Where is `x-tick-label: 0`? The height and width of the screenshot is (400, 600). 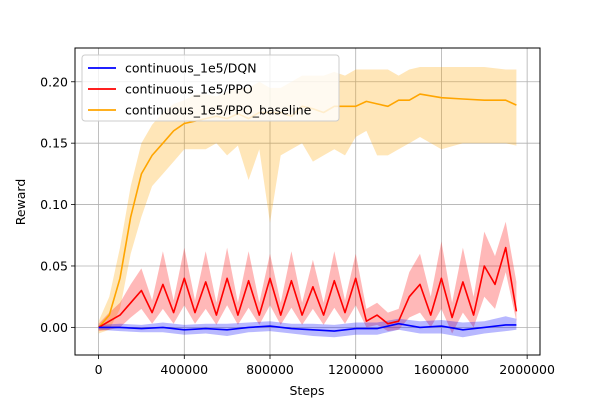
x-tick-label: 0 is located at coordinates (99, 369).